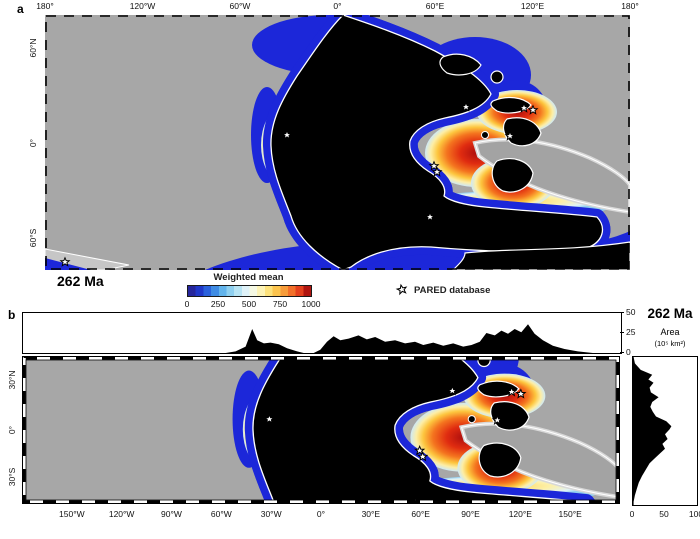  I want to click on panel-a-time-label: 262 Ma, so click(80, 281).